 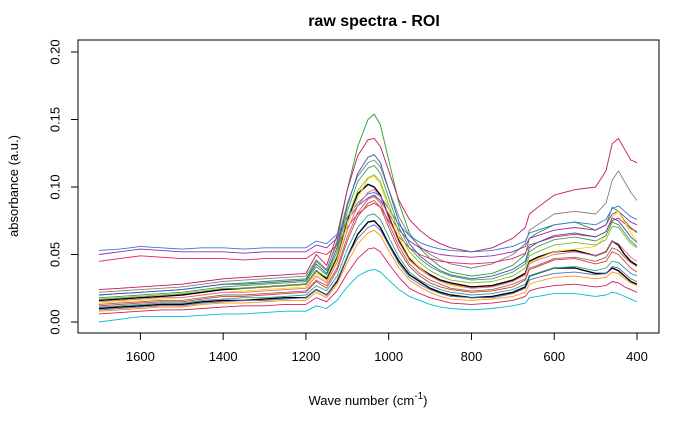 I want to click on x-tick-label: 400, so click(x=637, y=356).